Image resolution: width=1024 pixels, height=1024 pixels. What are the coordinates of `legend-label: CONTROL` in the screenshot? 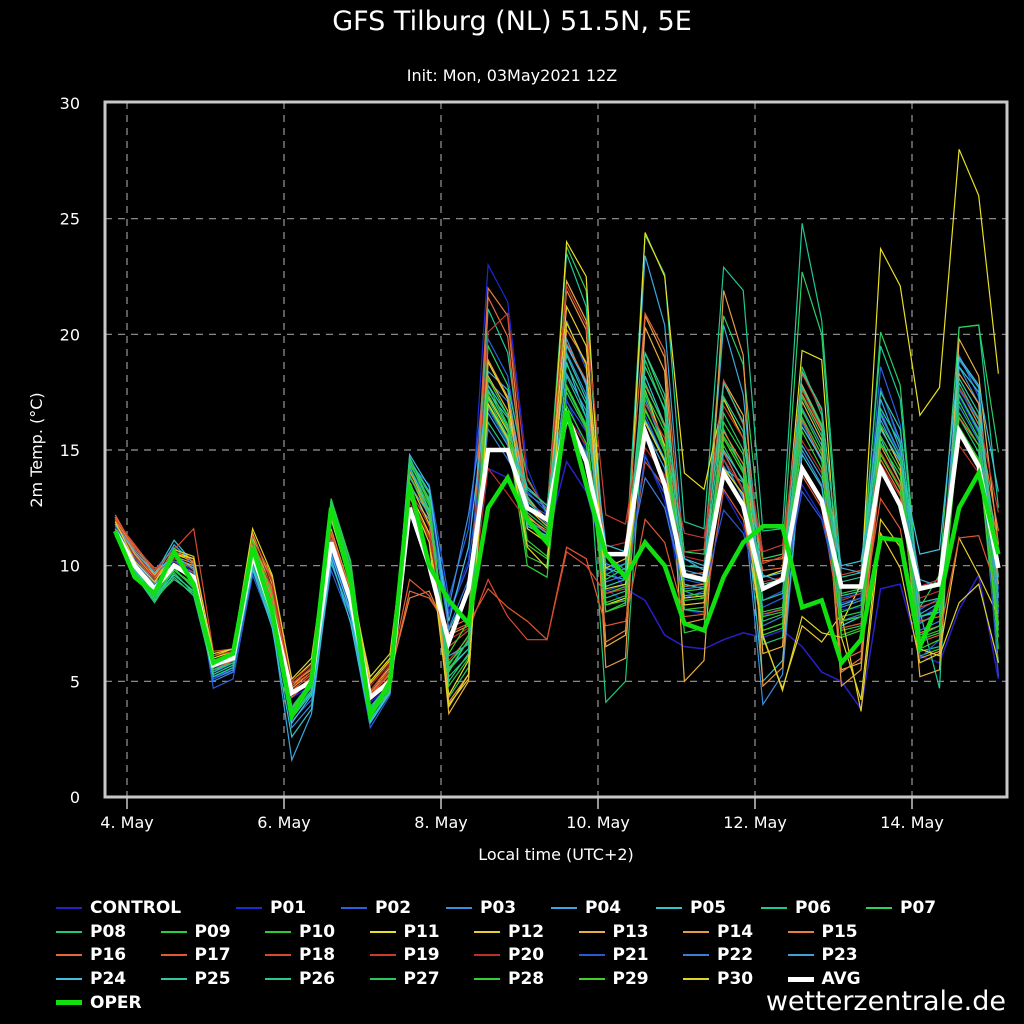 It's located at (136, 908).